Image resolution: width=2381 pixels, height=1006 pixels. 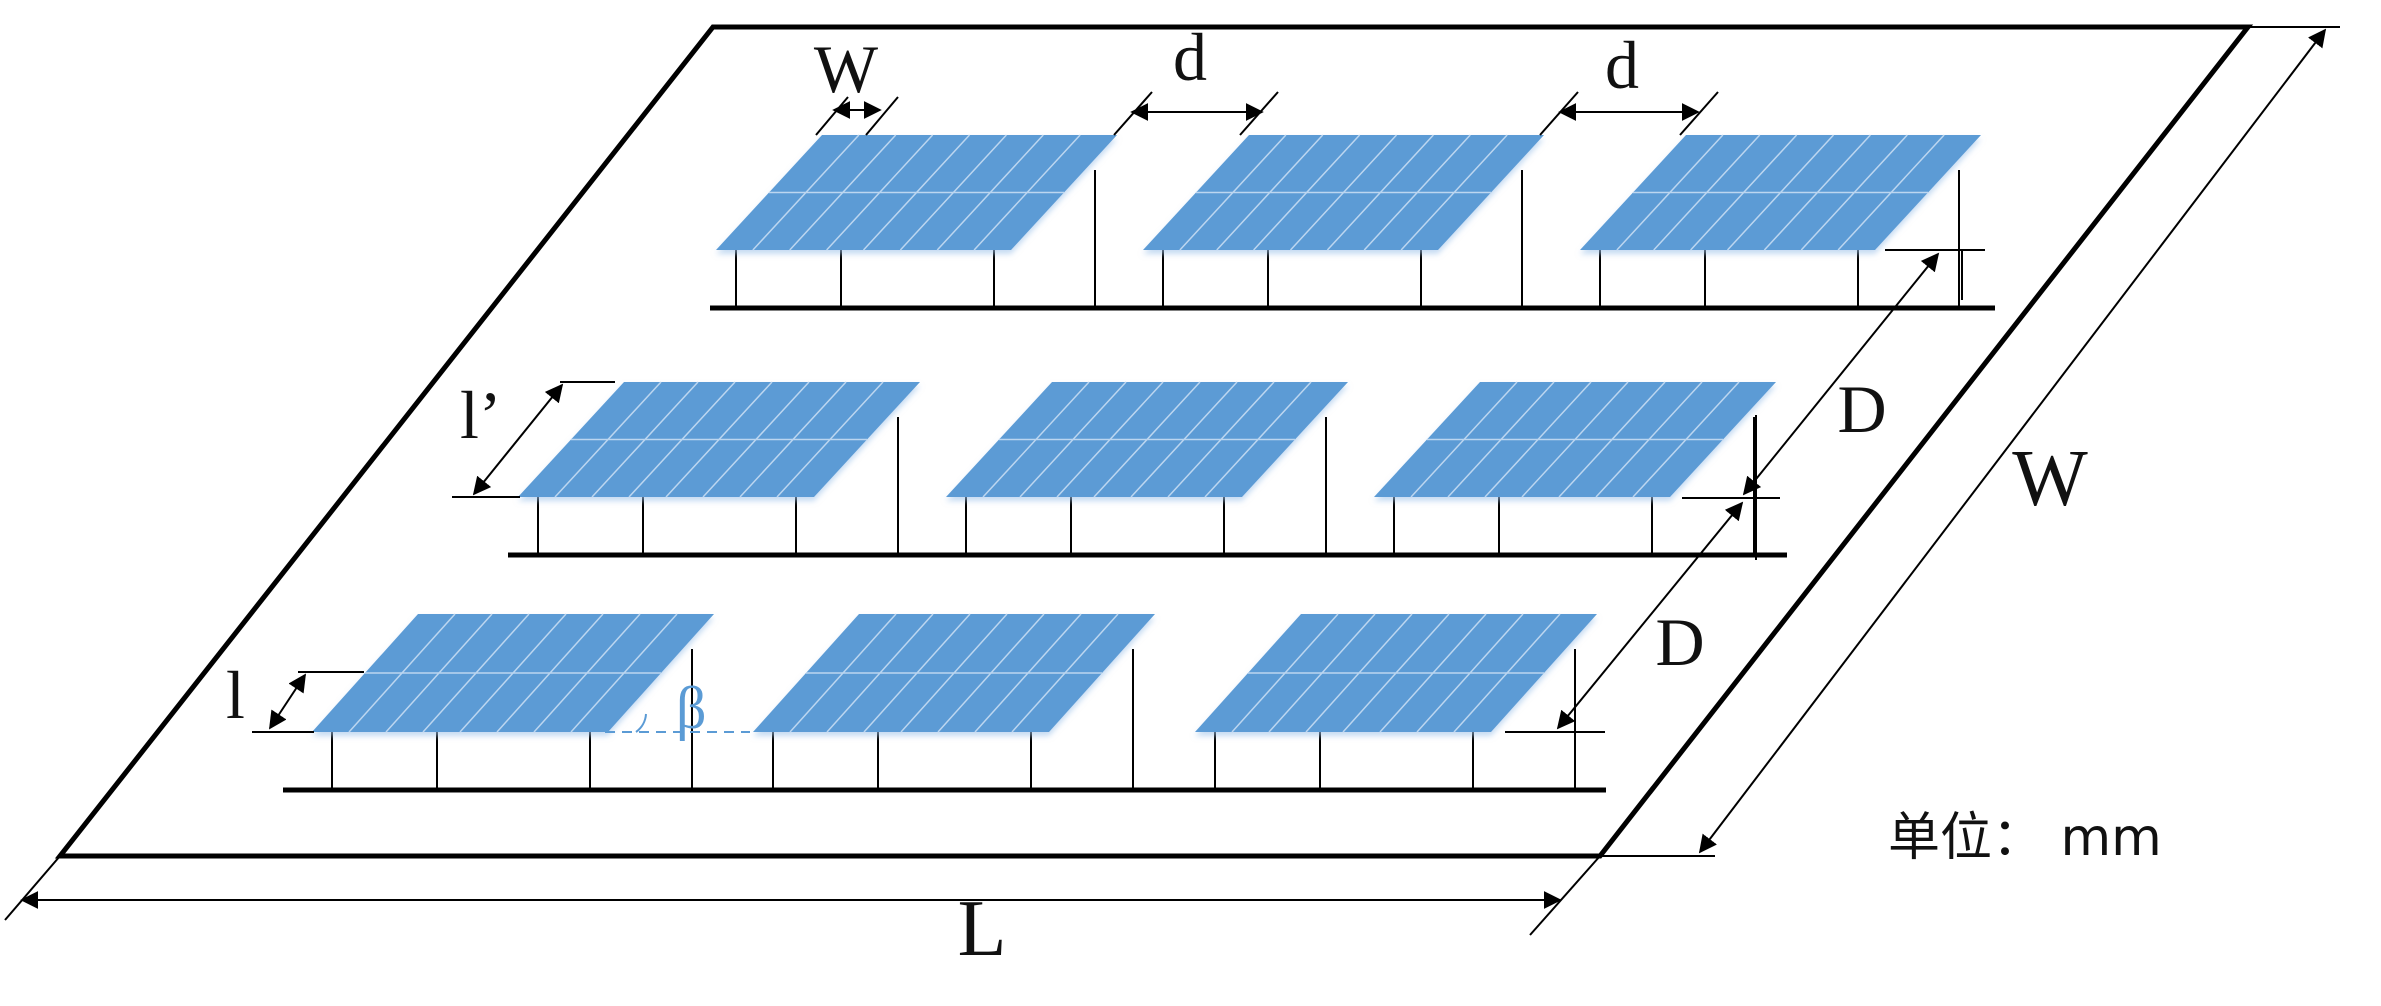 I want to click on label-unit: 单位： mm, so click(x=2025, y=838).